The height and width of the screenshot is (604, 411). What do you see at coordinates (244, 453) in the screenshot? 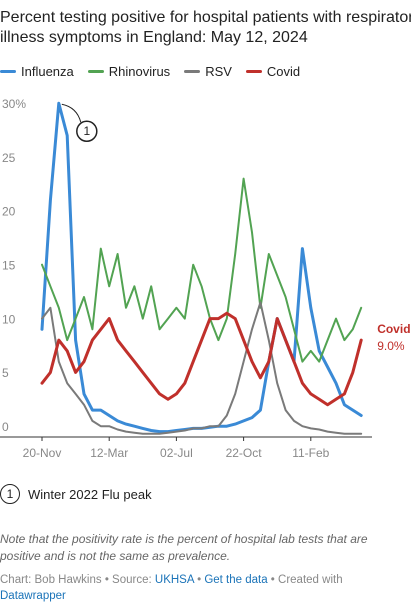
I see `x-tick-label: 22-Oct` at bounding box center [244, 453].